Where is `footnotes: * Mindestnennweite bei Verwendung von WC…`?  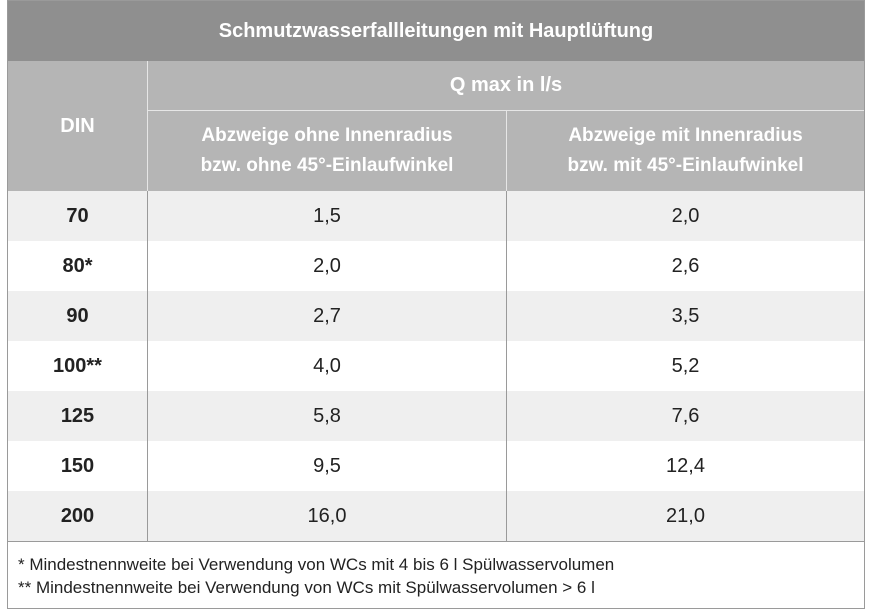 footnotes: * Mindestnennweite bei Verwendung von WC… is located at coordinates (436, 574).